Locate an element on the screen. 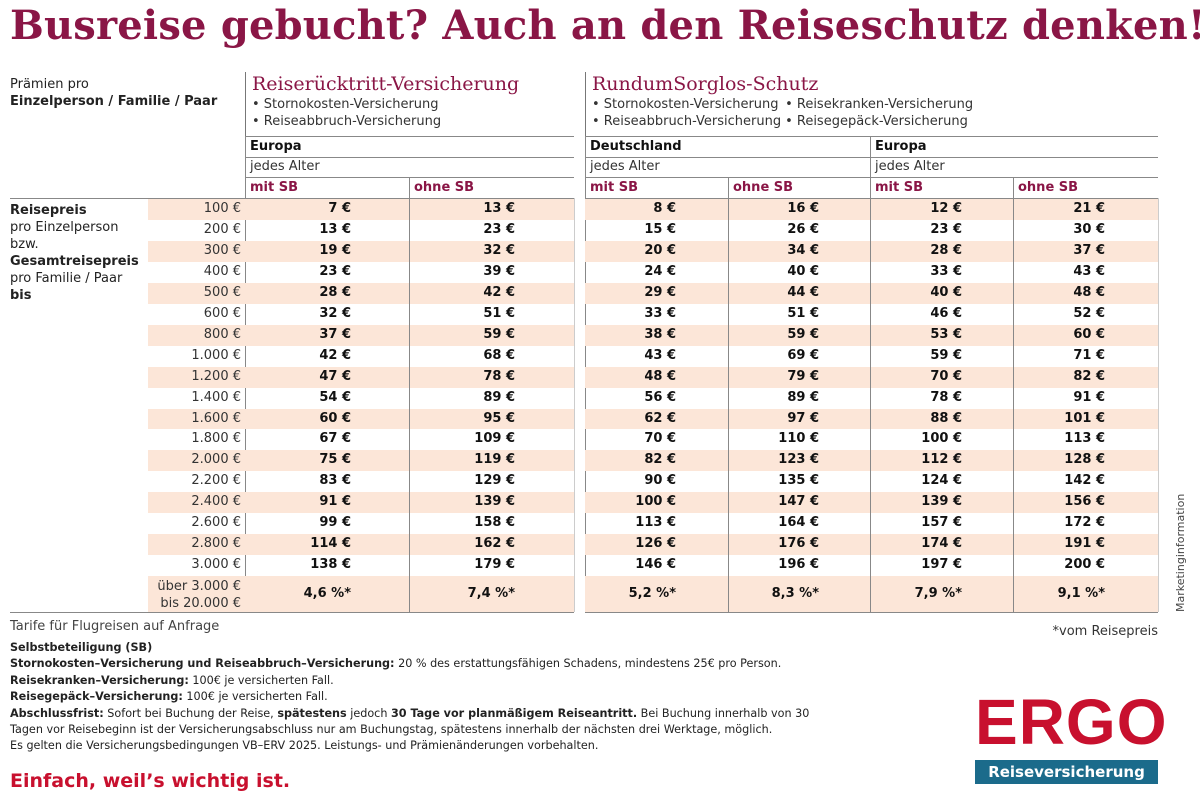  premium-cell: 164 € is located at coordinates (798, 523).